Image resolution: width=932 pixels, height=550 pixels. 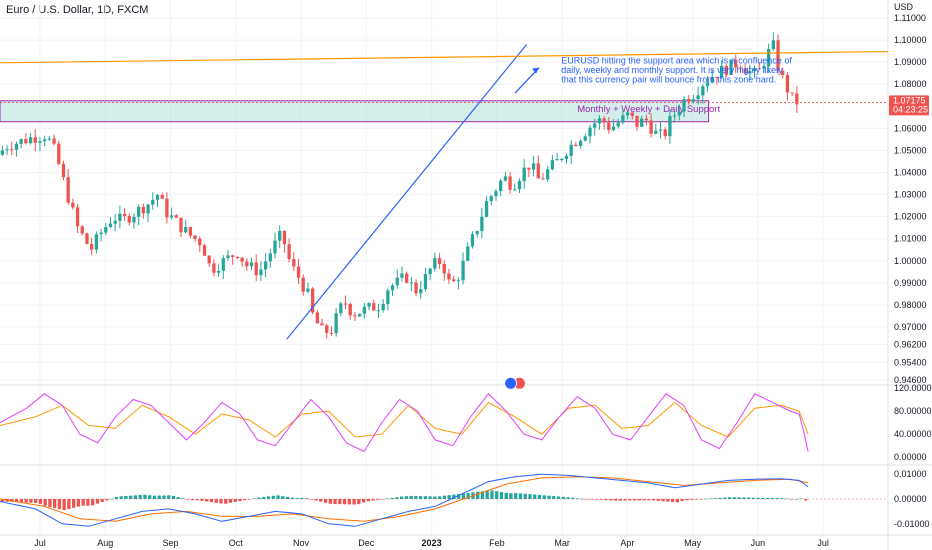 What do you see at coordinates (910, 217) in the screenshot?
I see `price-tick-label: 1.02000` at bounding box center [910, 217].